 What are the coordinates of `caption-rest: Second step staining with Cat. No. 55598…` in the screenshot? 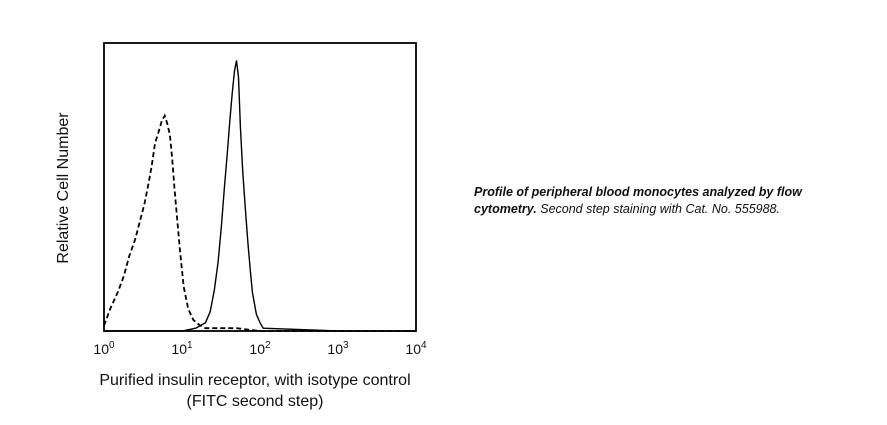 It's located at (658, 209).